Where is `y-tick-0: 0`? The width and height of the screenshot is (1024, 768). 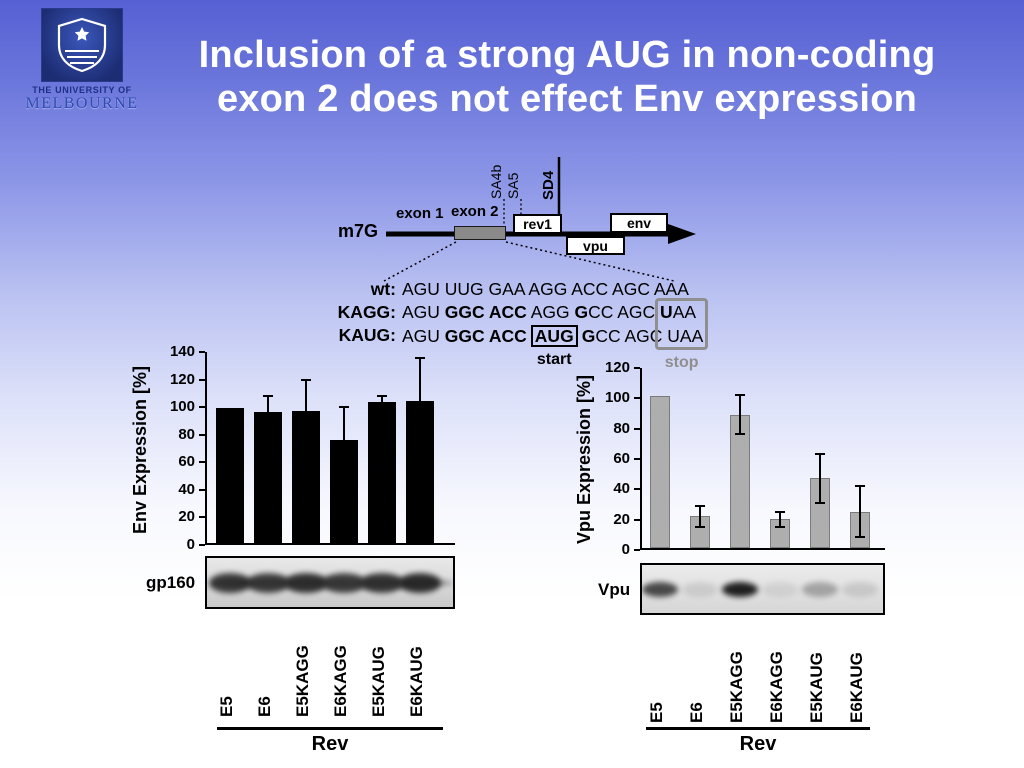
y-tick-0: 0 is located at coordinates (190, 544).